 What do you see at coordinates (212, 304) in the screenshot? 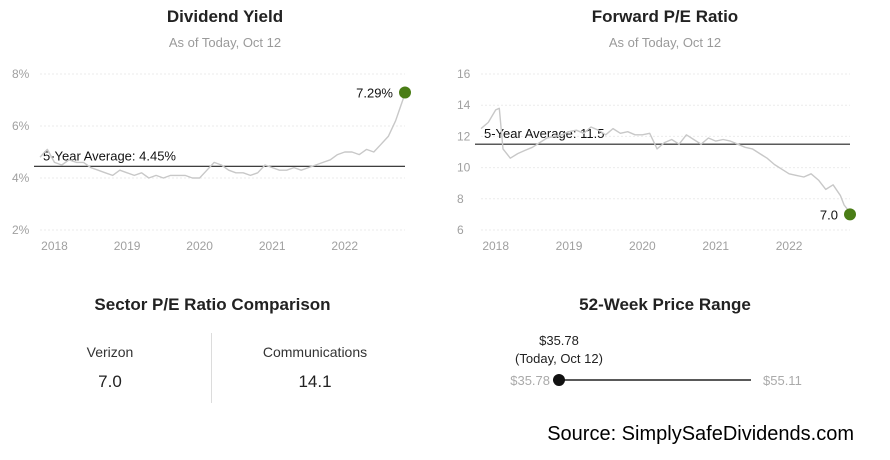
I see `sector-comparison-title: Sector P/E Ratio Comparison` at bounding box center [212, 304].